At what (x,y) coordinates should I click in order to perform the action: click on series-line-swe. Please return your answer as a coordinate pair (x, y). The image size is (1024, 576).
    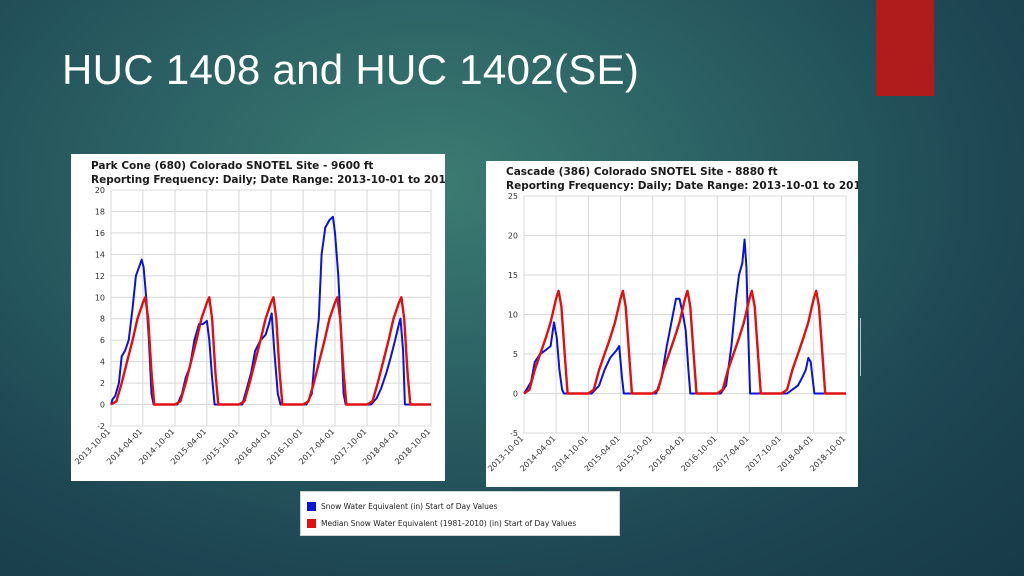
    Looking at the image, I should click on (684, 316).